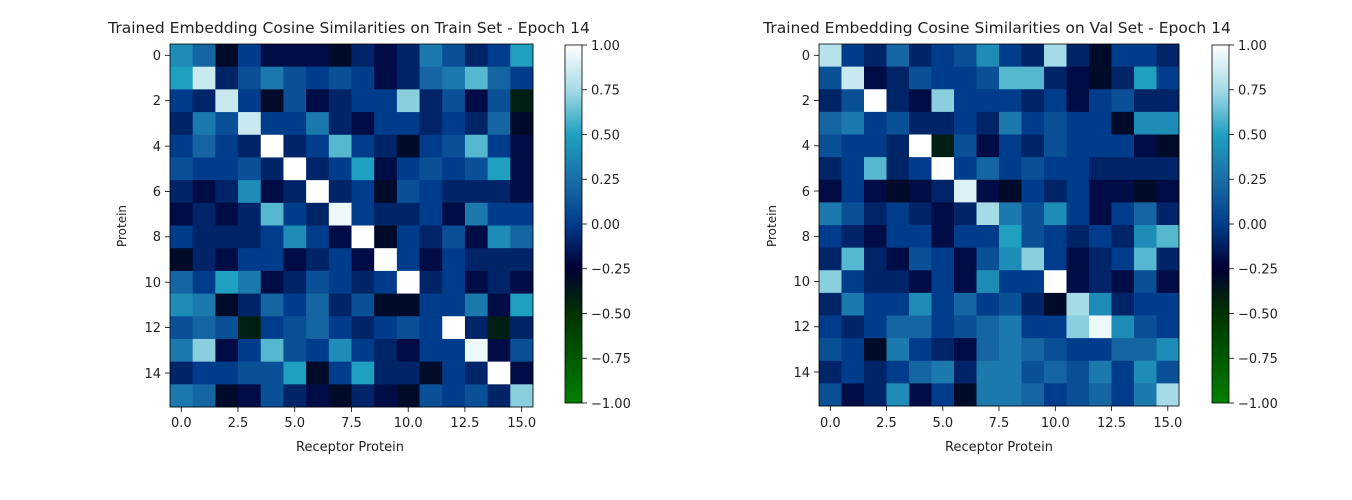 This screenshot has height=500, width=1352. I want to click on y-tick-label: 10, so click(152, 283).